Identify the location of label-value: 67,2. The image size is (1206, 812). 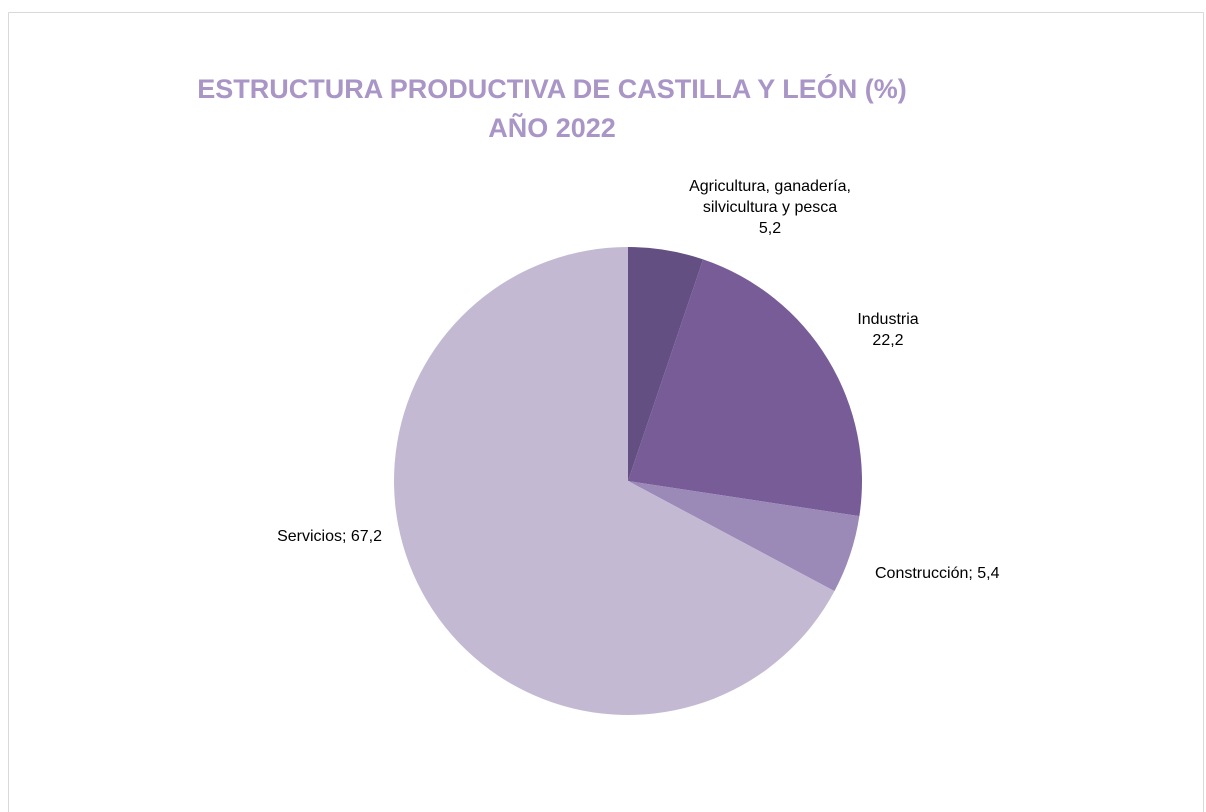
(366, 536).